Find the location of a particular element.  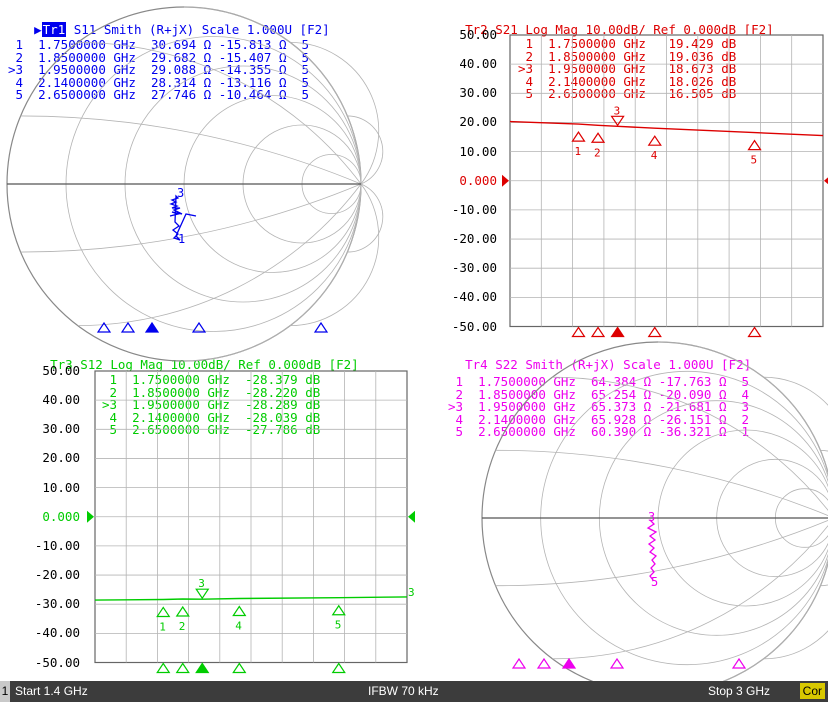

marker-row: 2 1.8500000 GHz 65.254 Ω -20.090 Ω 4 is located at coordinates (599, 394).